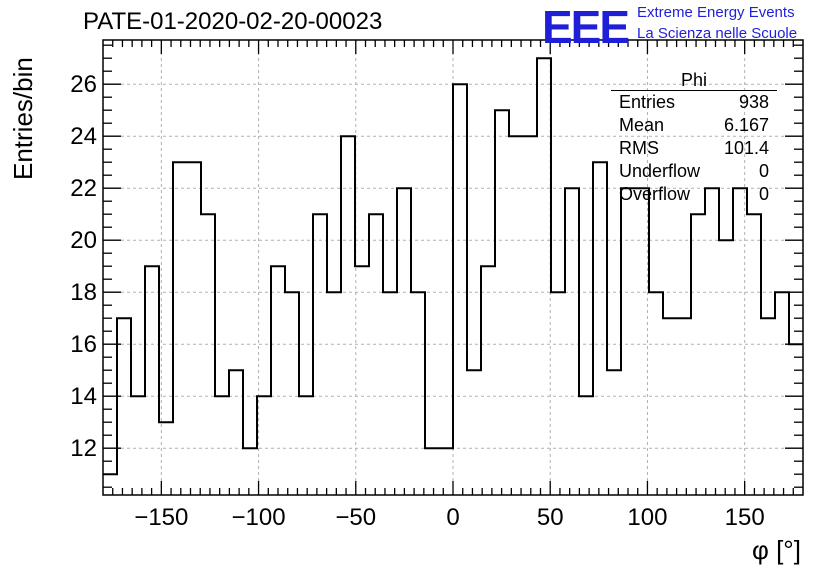 This screenshot has height=572, width=836. Describe the element at coordinates (83, 396) in the screenshot. I see `y-tick-label: 14` at that location.